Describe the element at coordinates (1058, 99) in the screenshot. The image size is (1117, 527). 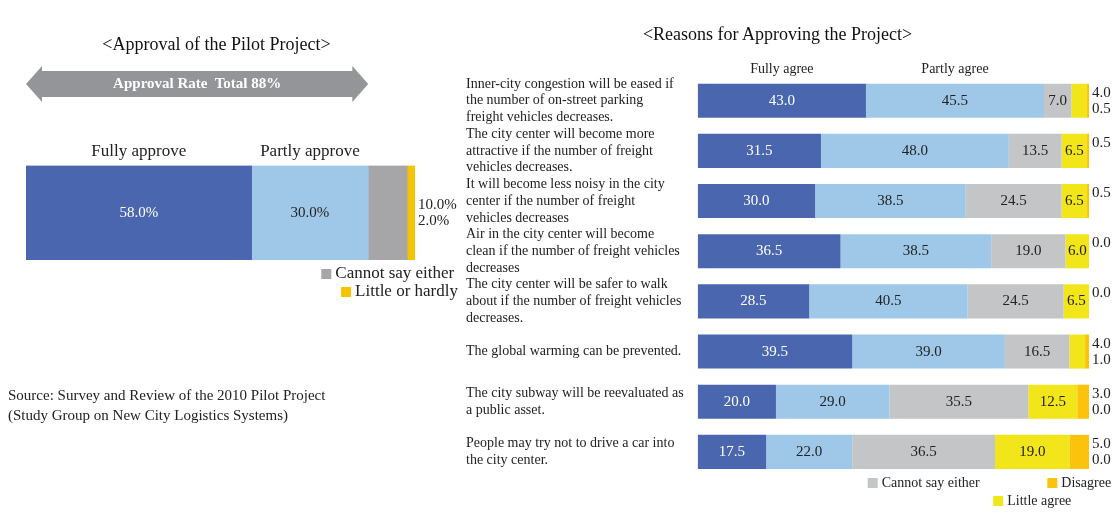
I see `data-label: 7.0` at that location.